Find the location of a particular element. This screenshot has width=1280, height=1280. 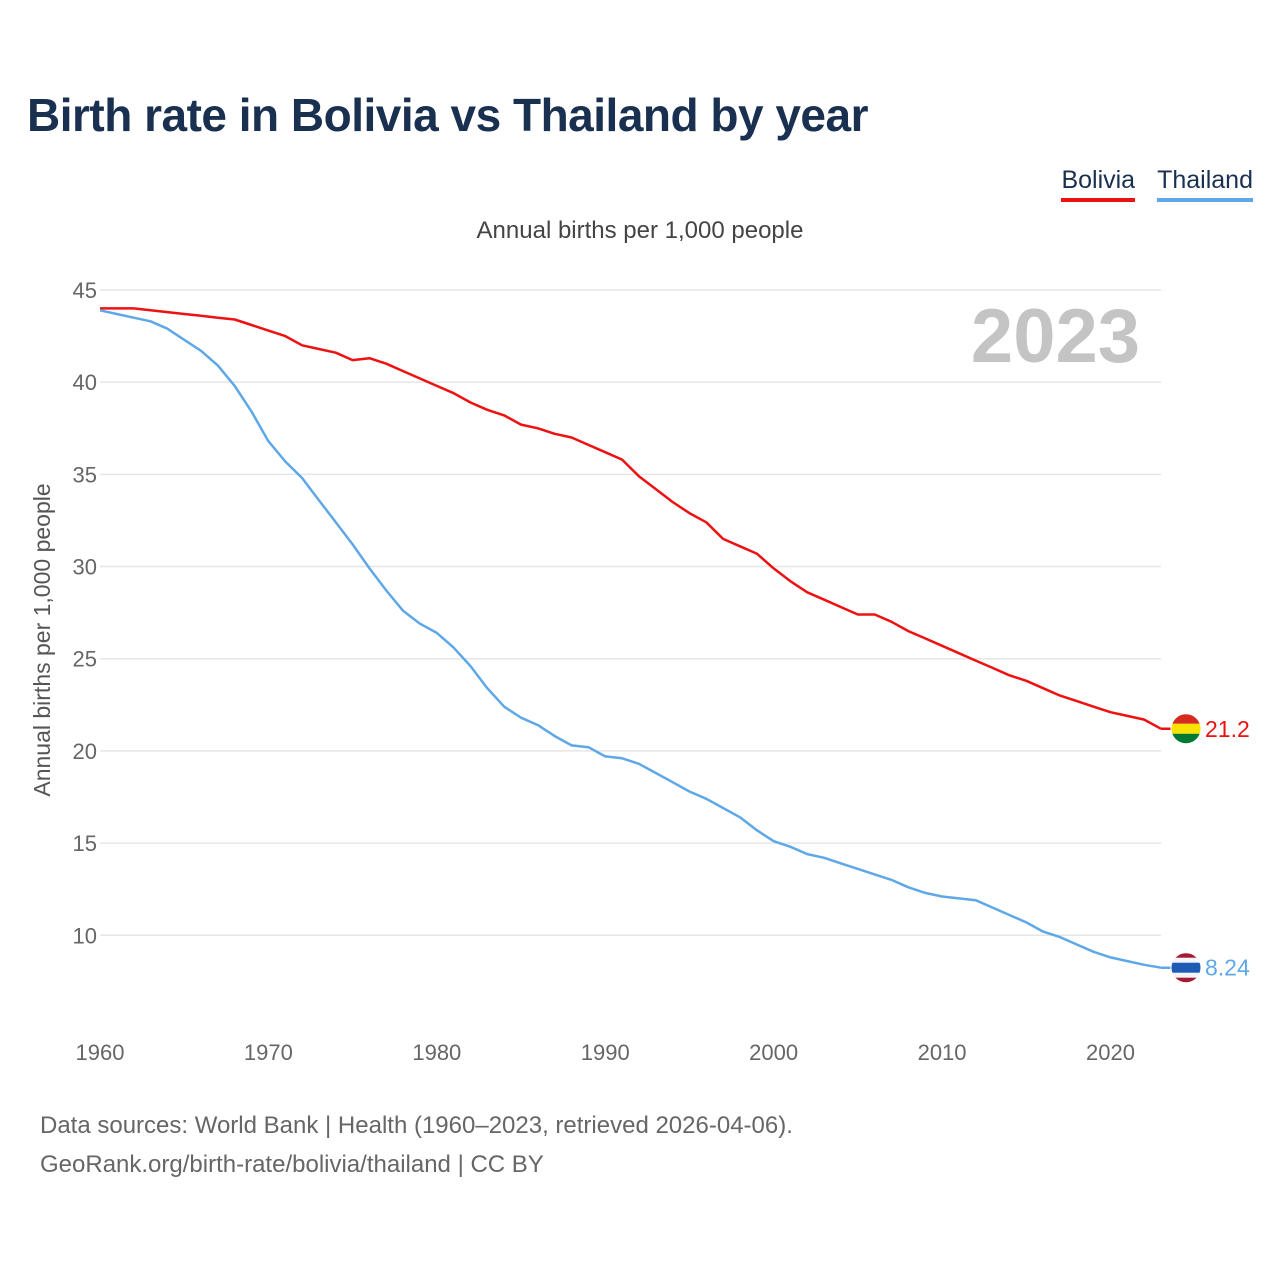

x-tick-label: 2000 is located at coordinates (773, 1052).